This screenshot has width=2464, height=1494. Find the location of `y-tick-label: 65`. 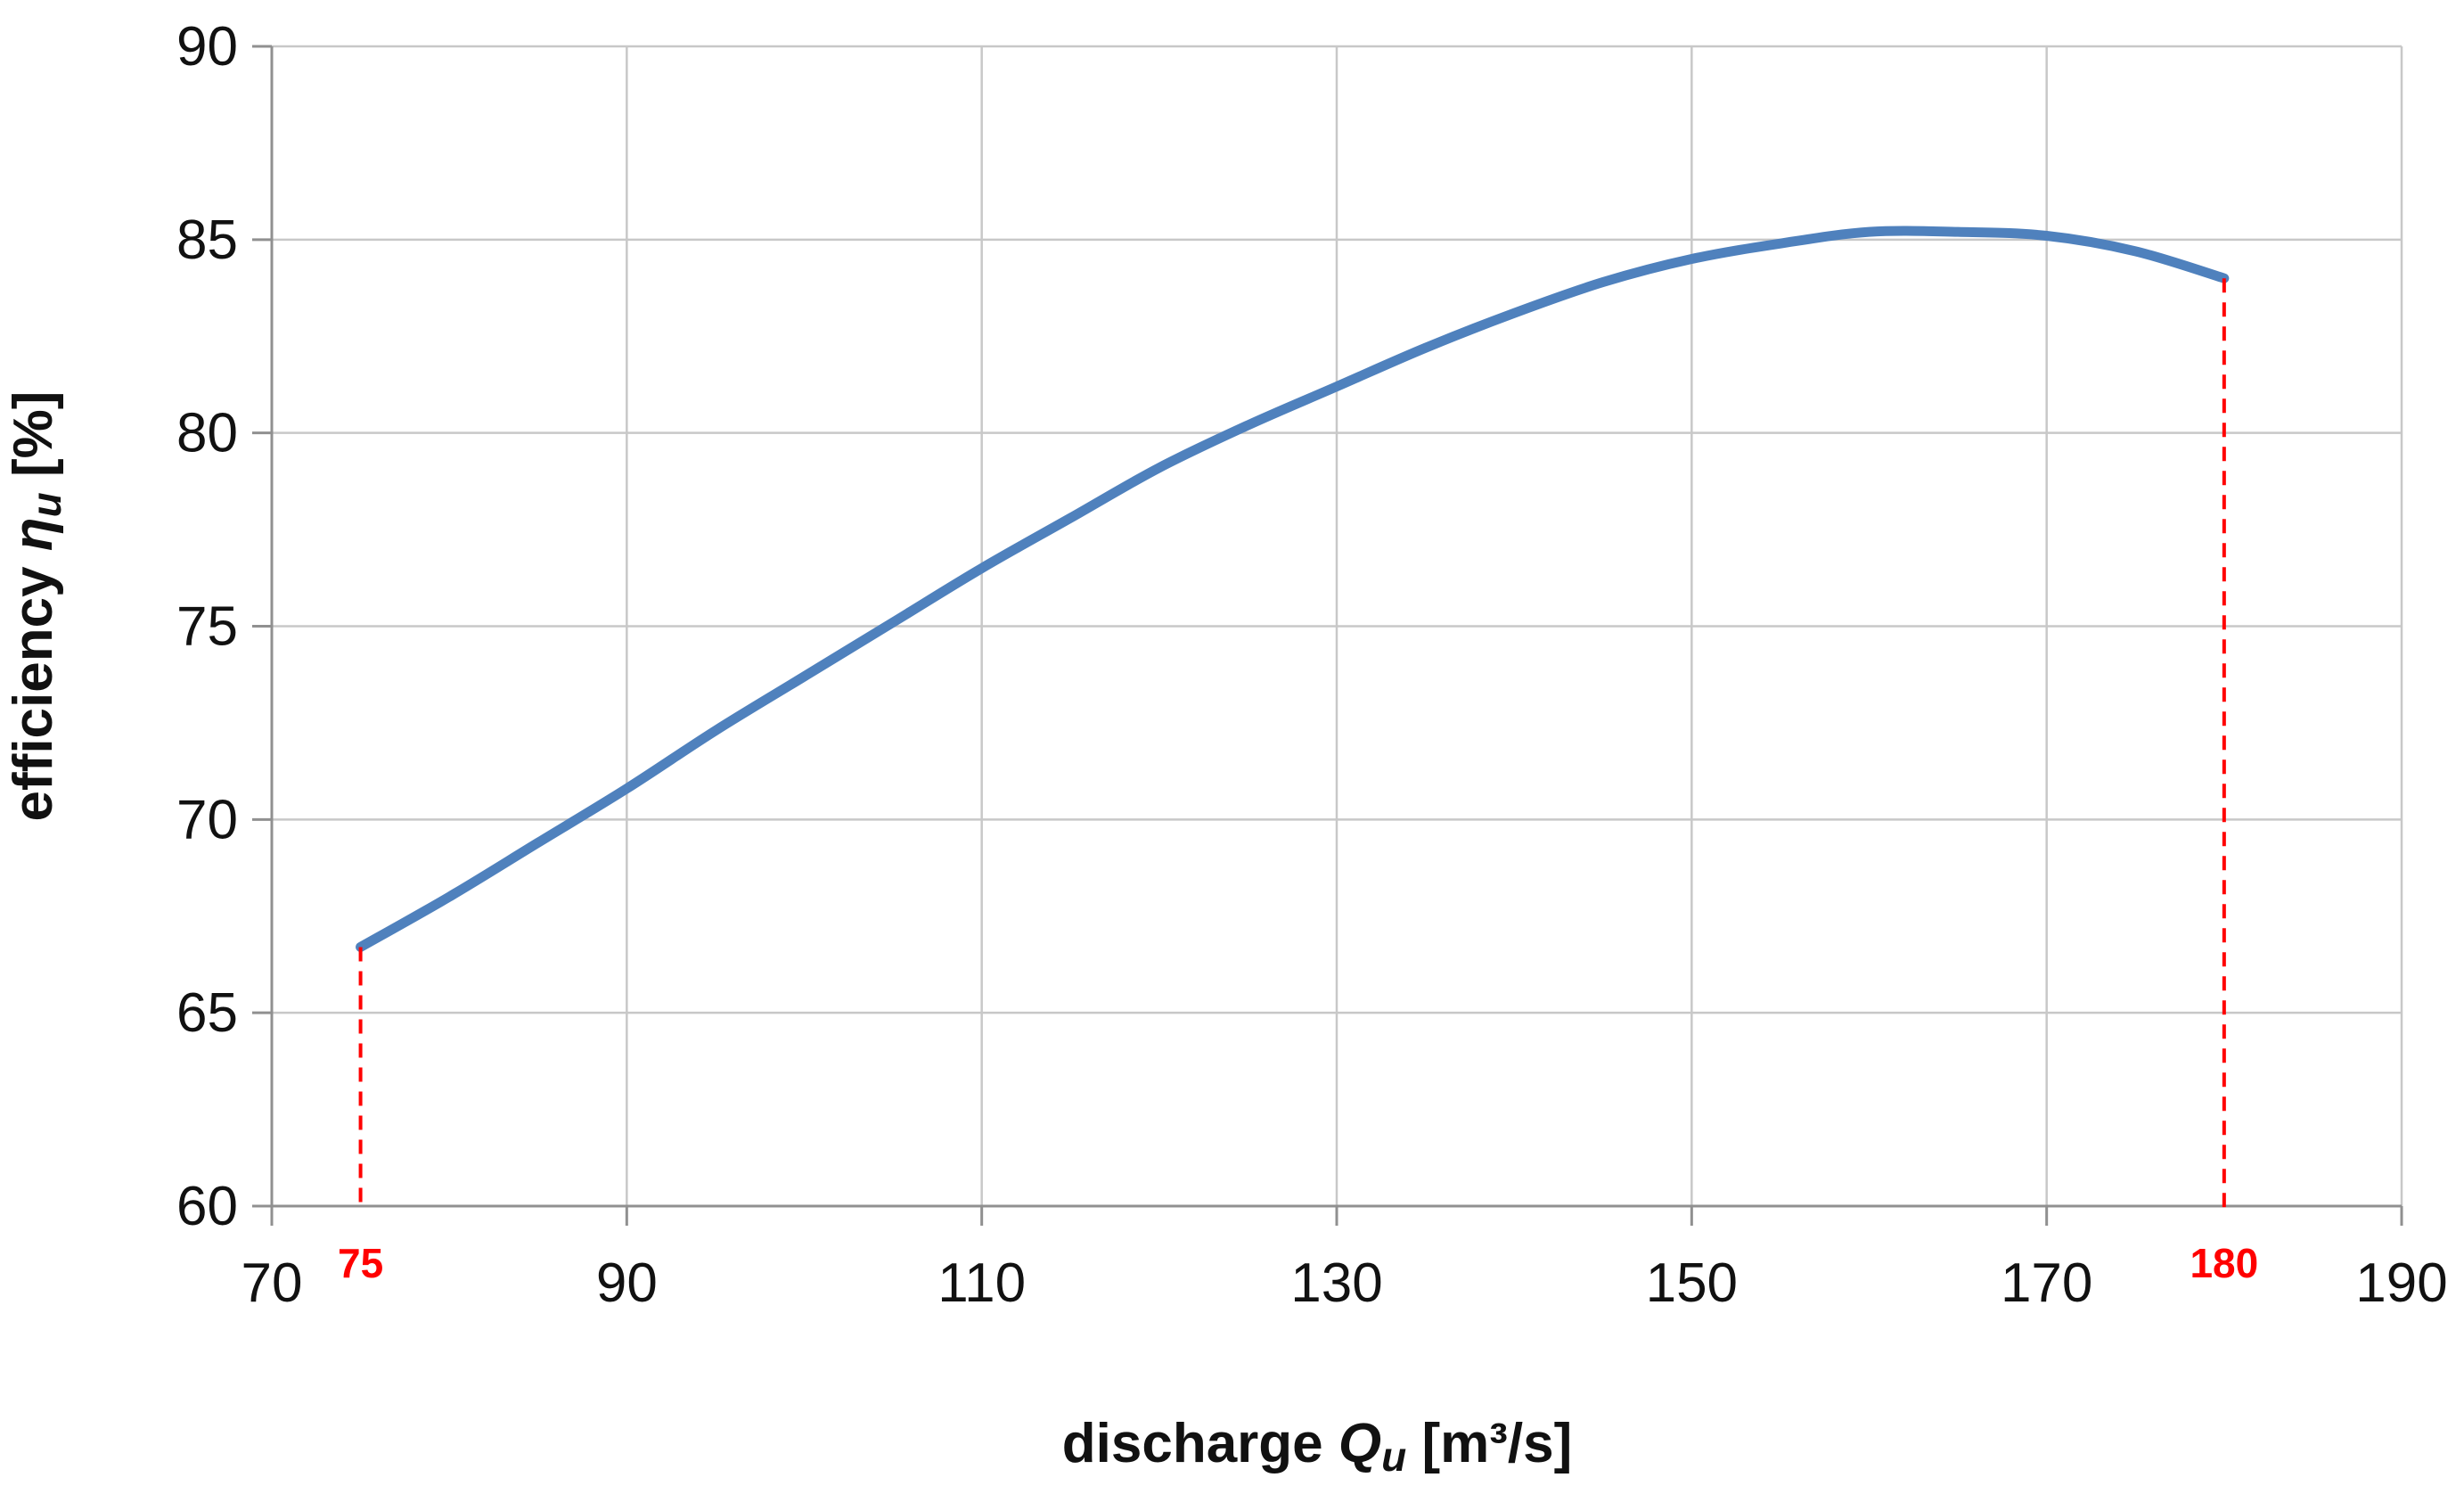

y-tick-label: 65 is located at coordinates (207, 1013).